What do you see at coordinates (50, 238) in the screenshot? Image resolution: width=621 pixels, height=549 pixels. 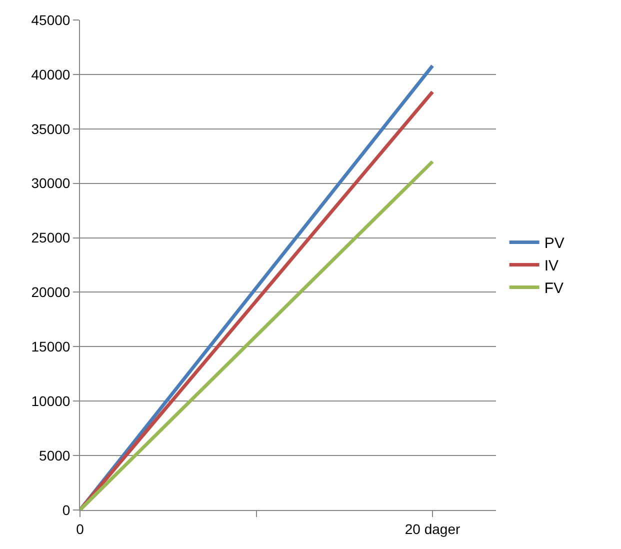 I see `y-tick-label: 25000` at bounding box center [50, 238].